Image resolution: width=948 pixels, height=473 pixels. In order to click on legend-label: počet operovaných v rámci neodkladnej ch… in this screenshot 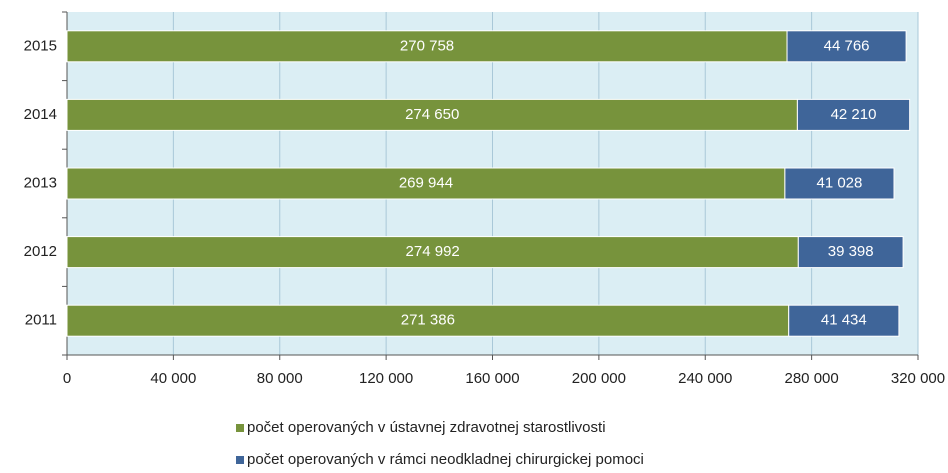, I will do `click(445, 459)`.